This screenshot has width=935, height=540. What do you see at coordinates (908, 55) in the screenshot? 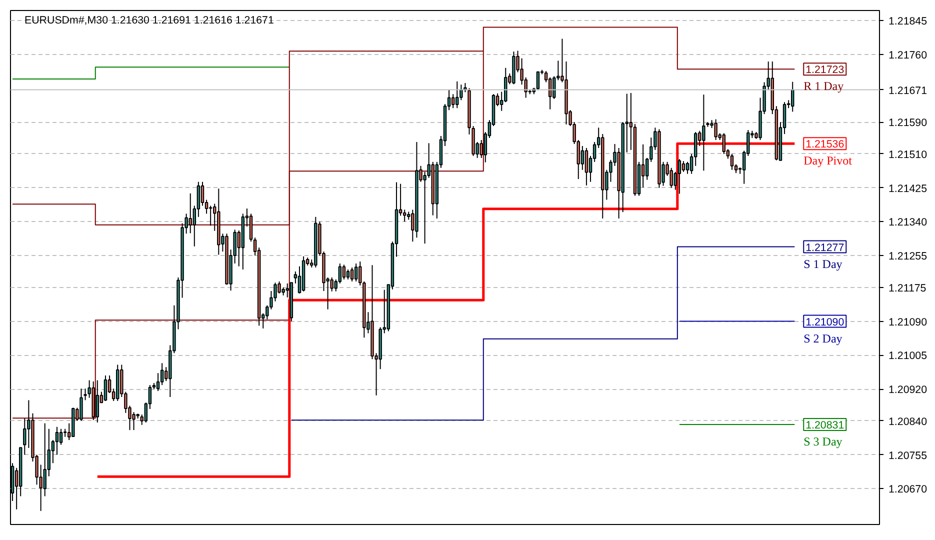
I see `y-tick-label: 1.21760` at bounding box center [908, 55].